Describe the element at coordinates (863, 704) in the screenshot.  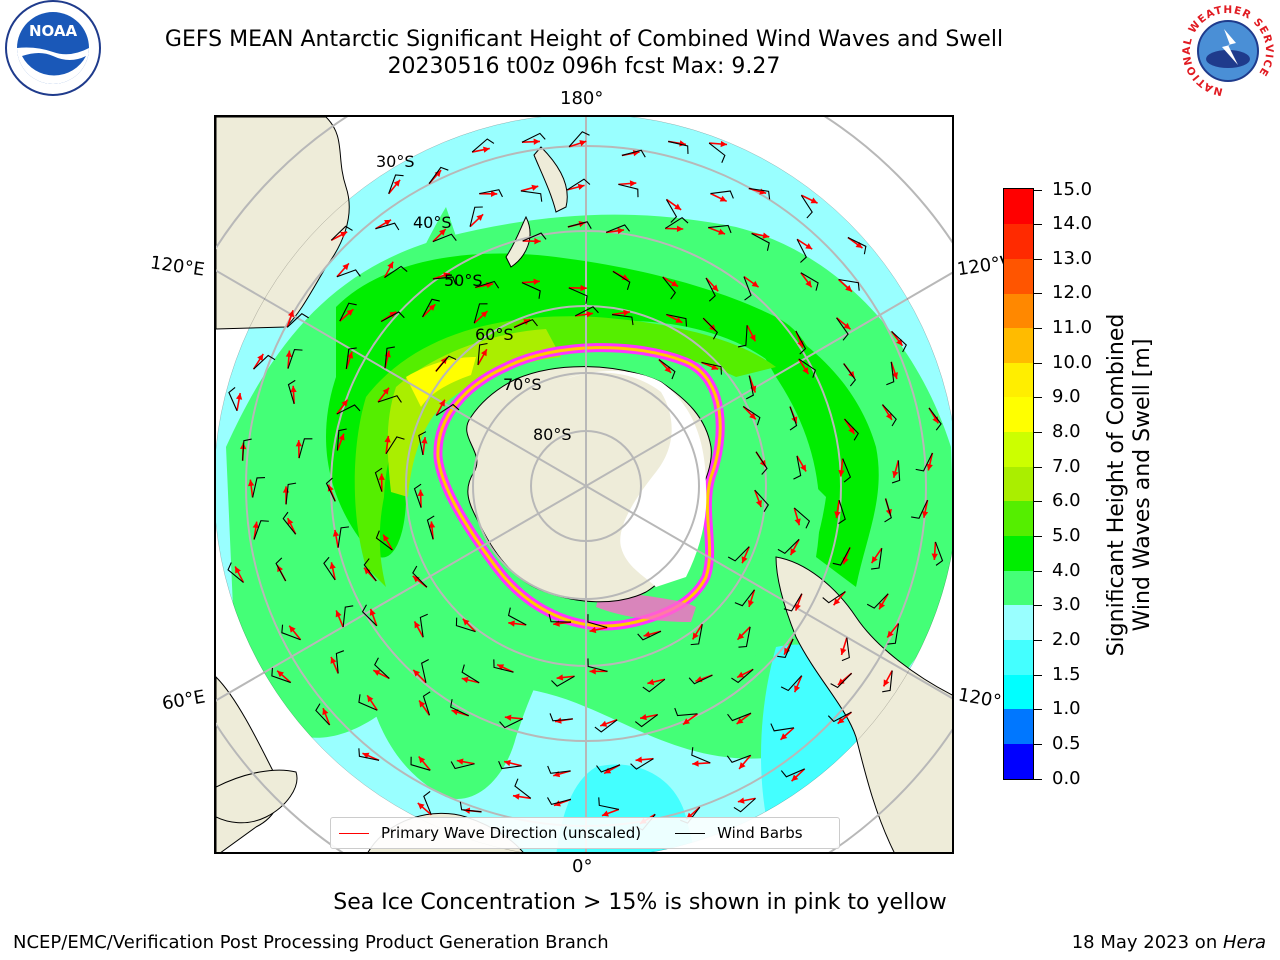
I see `south-america-landmass` at that location.